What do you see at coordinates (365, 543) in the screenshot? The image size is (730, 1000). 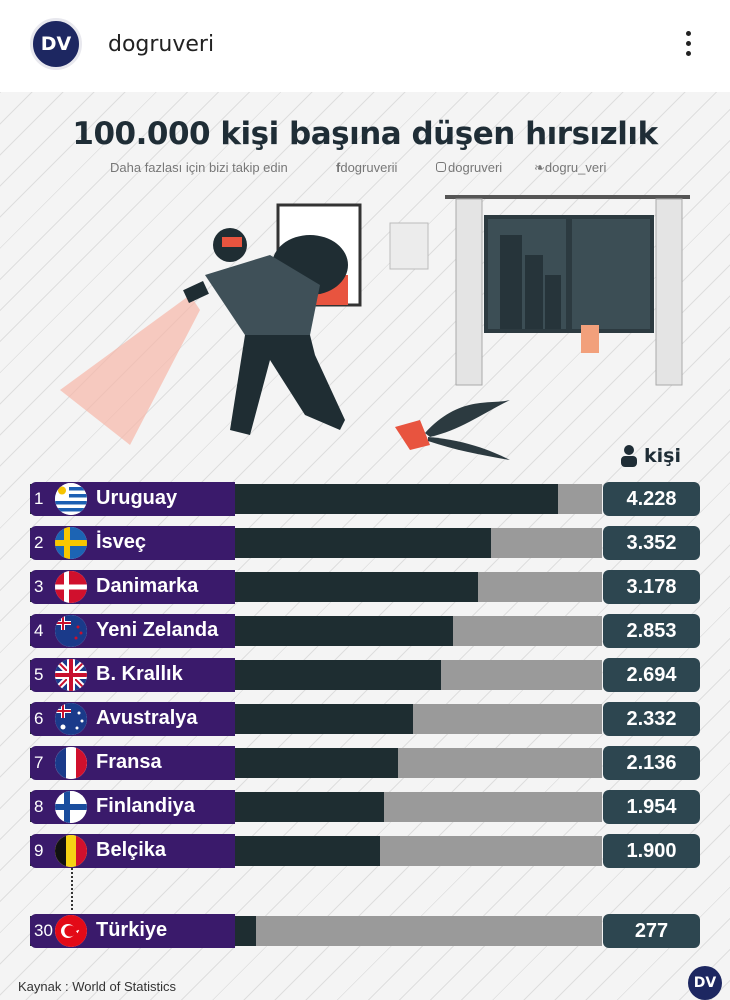 I see `bar-row: 2 İsveç 3.352` at bounding box center [365, 543].